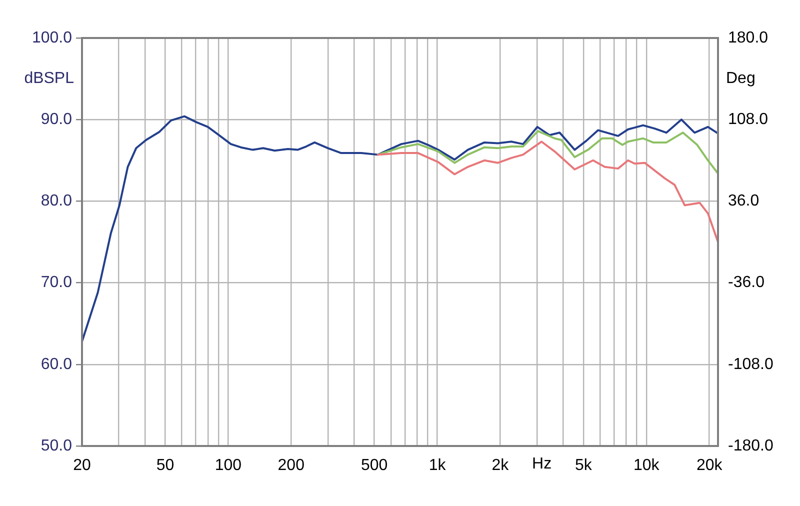 The height and width of the screenshot is (506, 800). Describe the element at coordinates (744, 201) in the screenshot. I see `y2-tick-label: 36.0` at that location.